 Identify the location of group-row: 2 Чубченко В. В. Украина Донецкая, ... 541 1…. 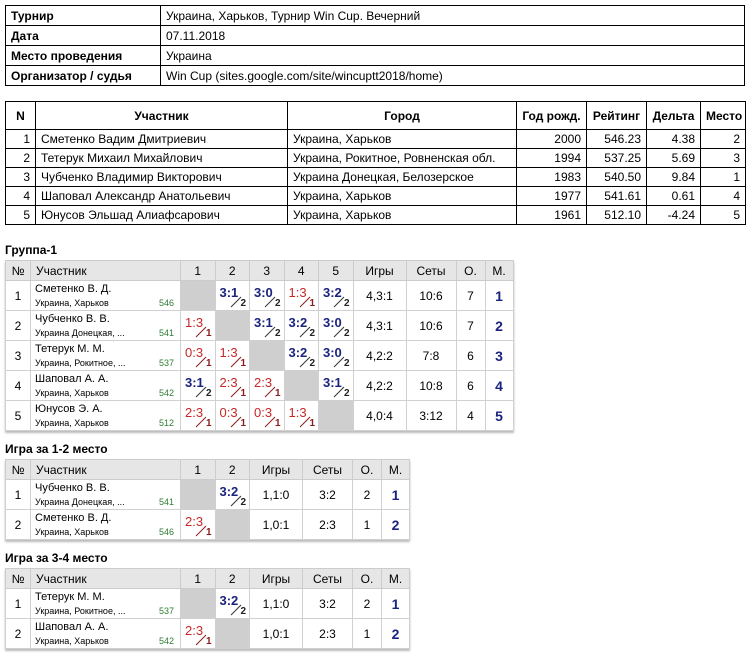
(259, 325).